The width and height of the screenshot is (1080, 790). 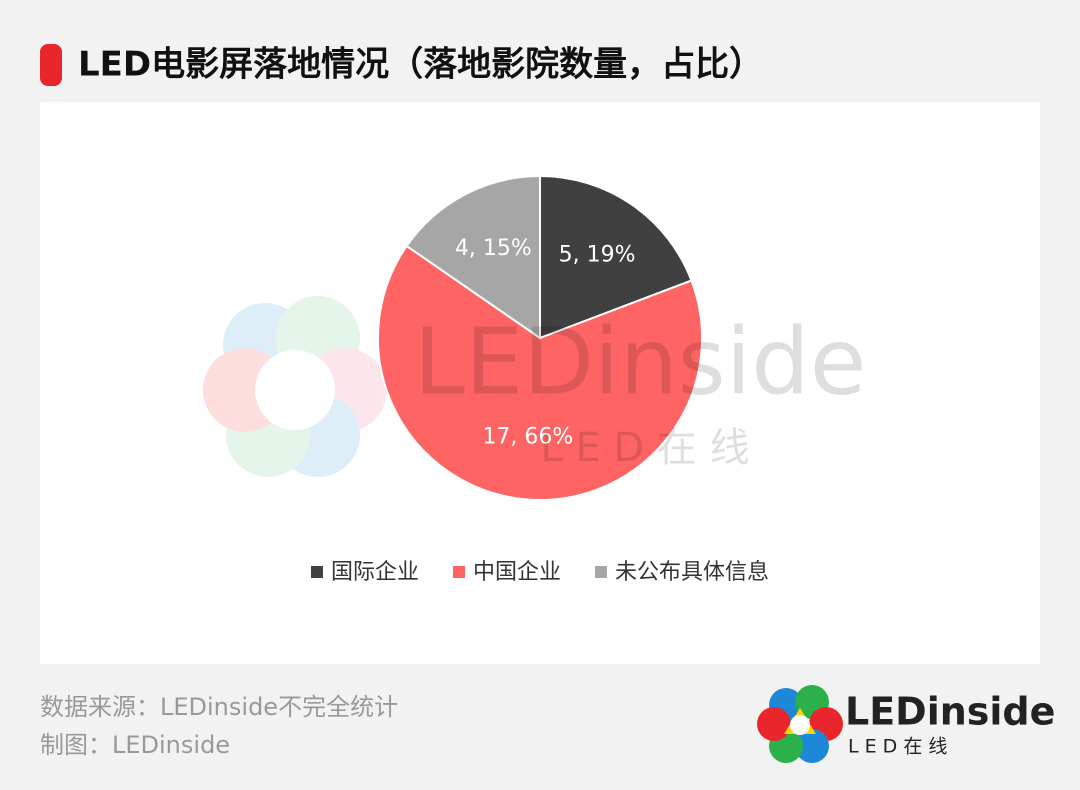 I want to click on data-label: 4, 15%, so click(x=493, y=248).